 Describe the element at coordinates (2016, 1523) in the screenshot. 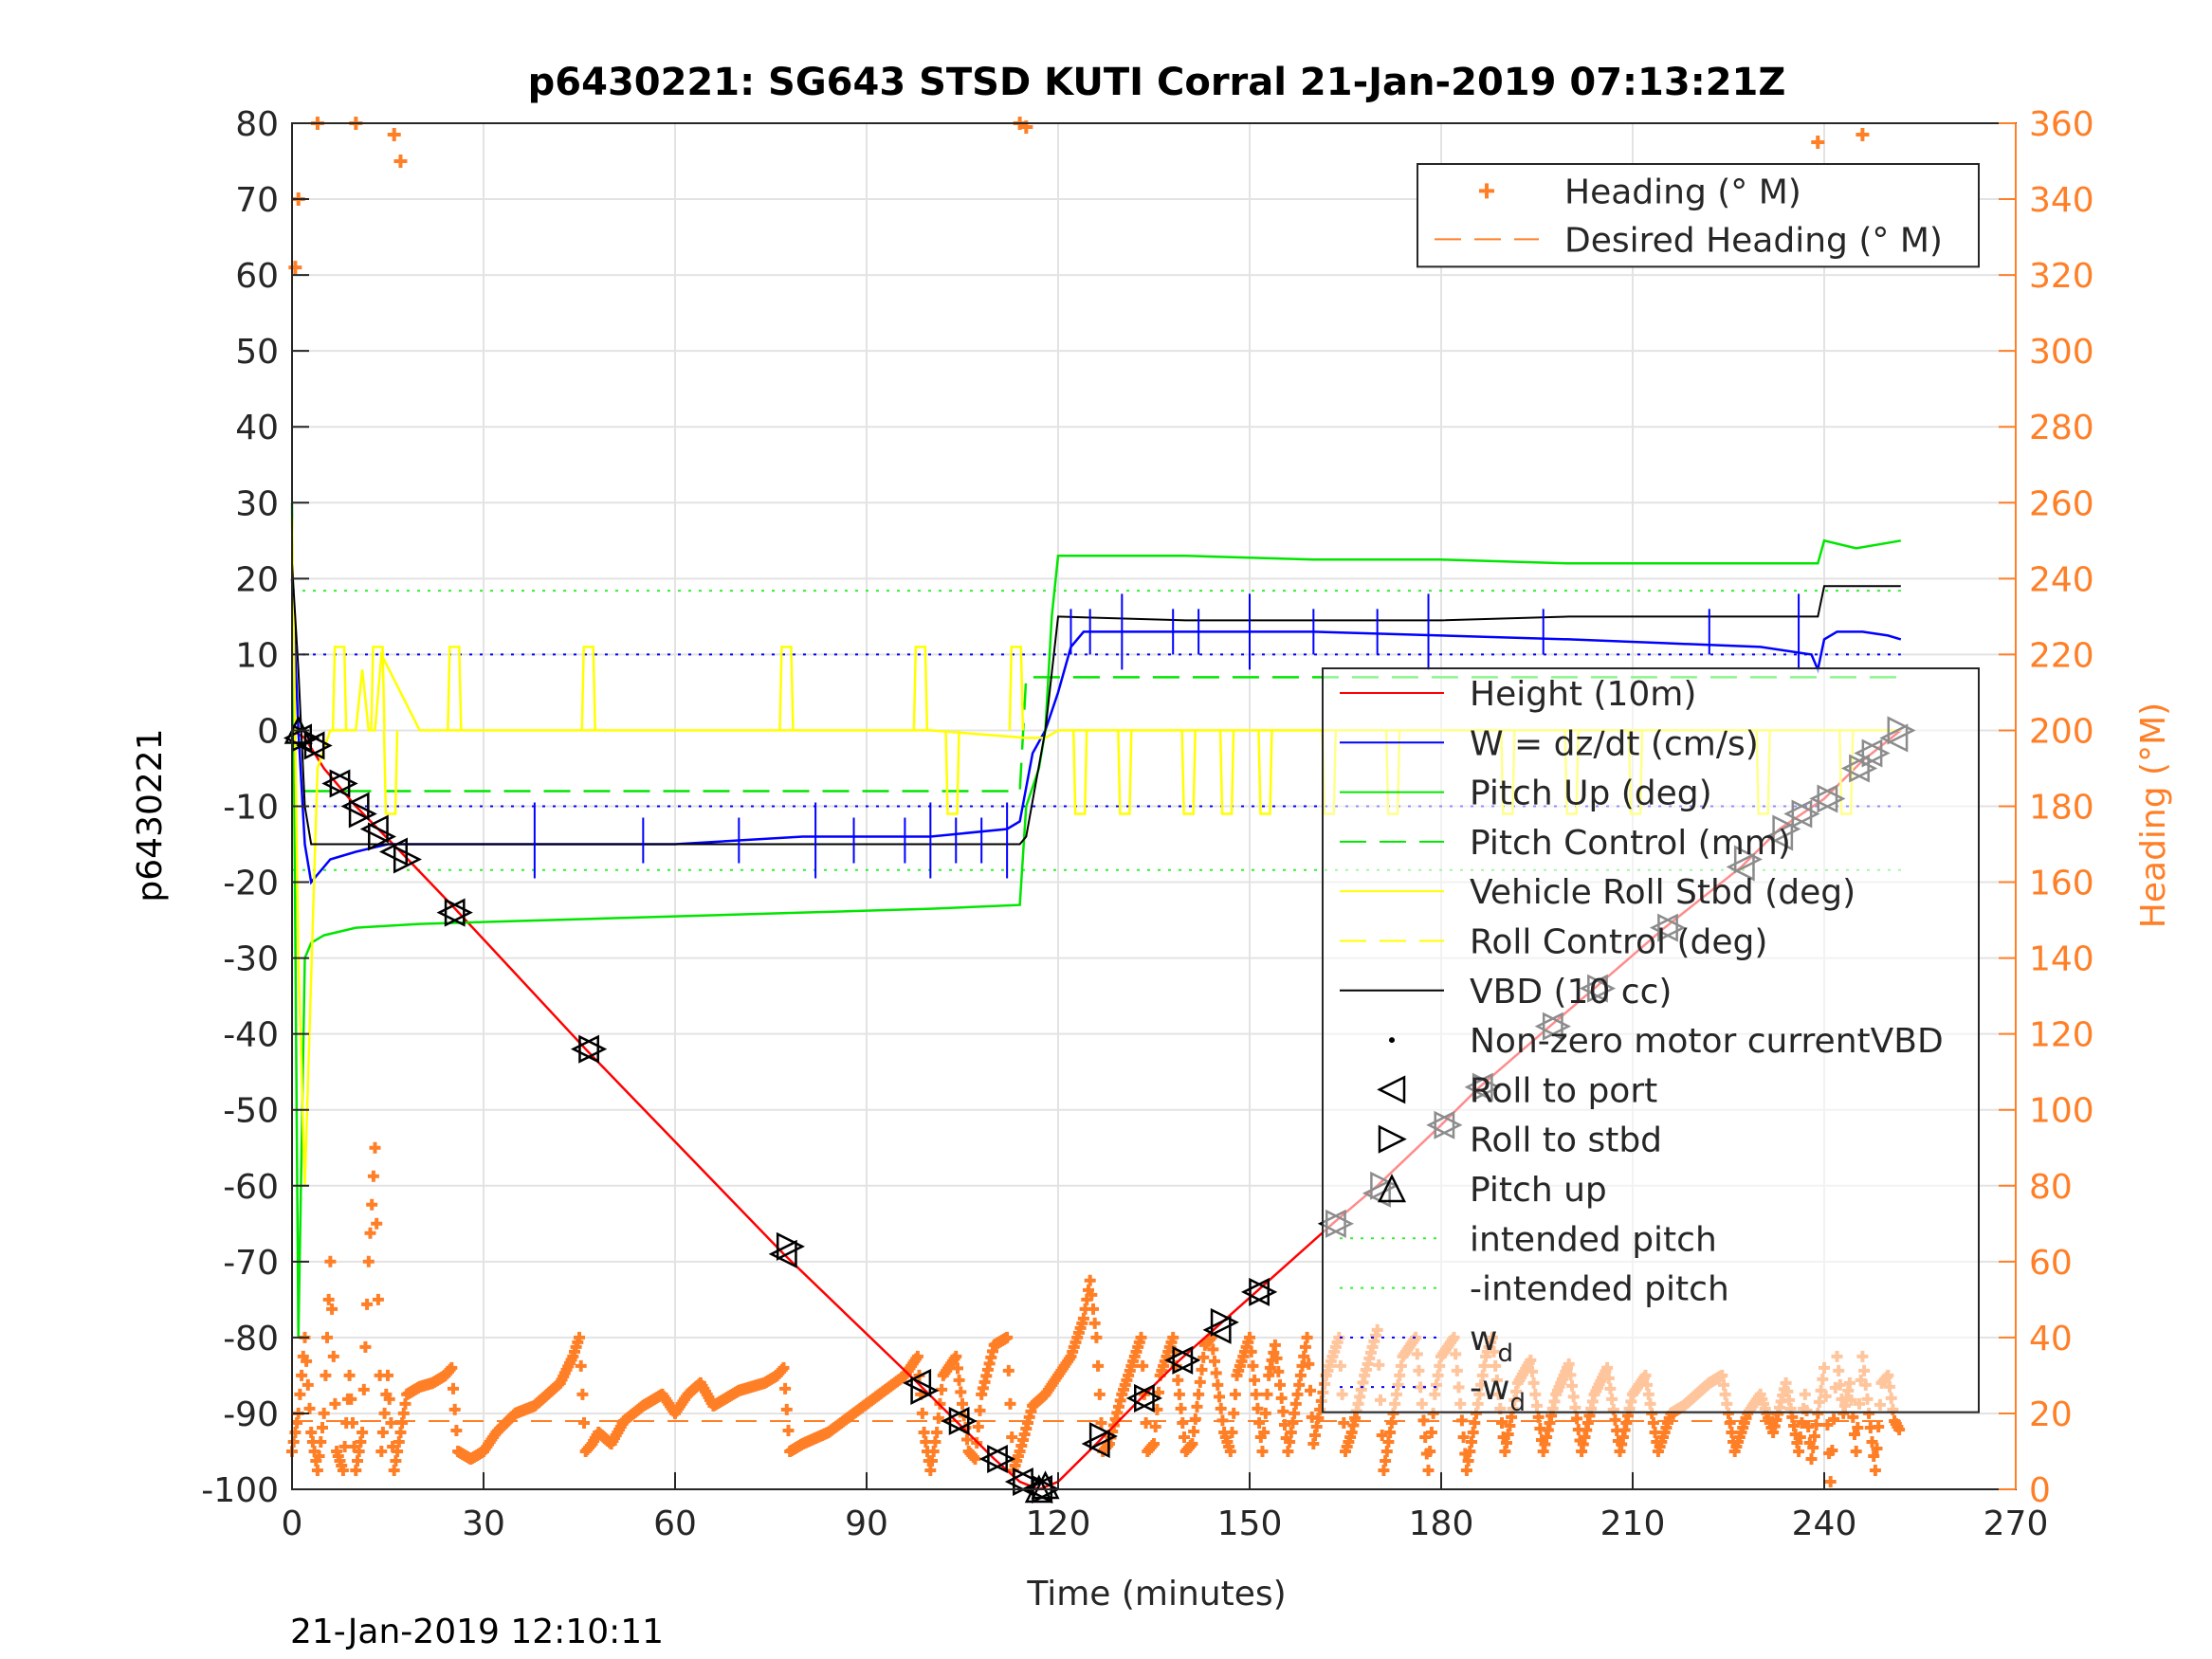

I see `x-tick-label: 270` at that location.